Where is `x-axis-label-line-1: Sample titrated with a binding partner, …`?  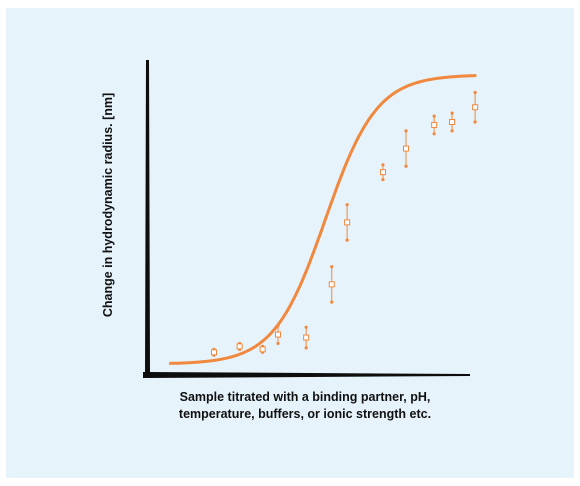
x-axis-label-line-1: Sample titrated with a binding partner, … is located at coordinates (305, 397).